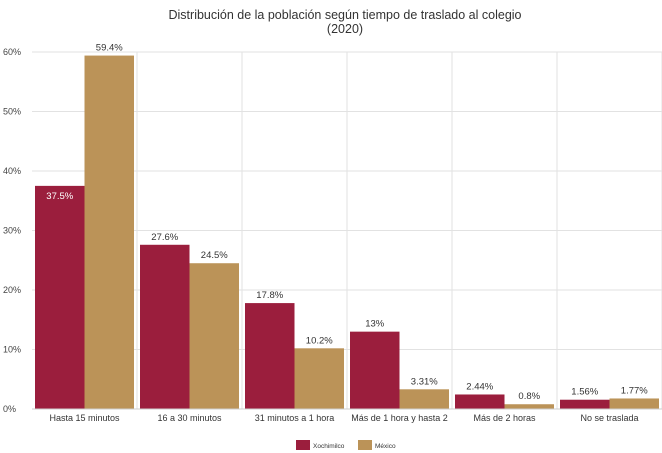 The image size is (662, 453). I want to click on data-label: 10.2%, so click(319, 340).